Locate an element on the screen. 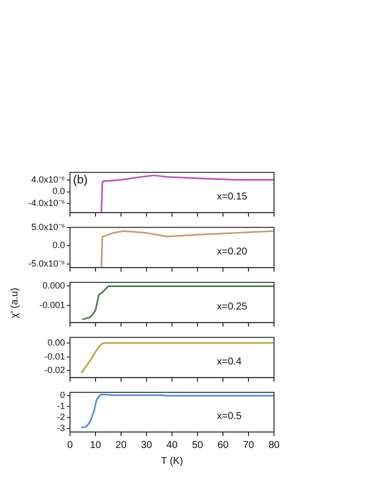 The width and height of the screenshot is (376, 487). x-tick-label: 10 is located at coordinates (96, 445).